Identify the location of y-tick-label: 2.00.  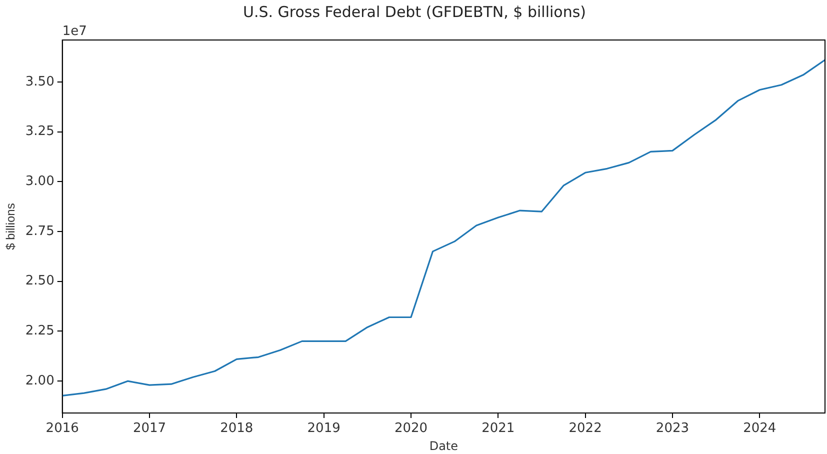
(39, 380).